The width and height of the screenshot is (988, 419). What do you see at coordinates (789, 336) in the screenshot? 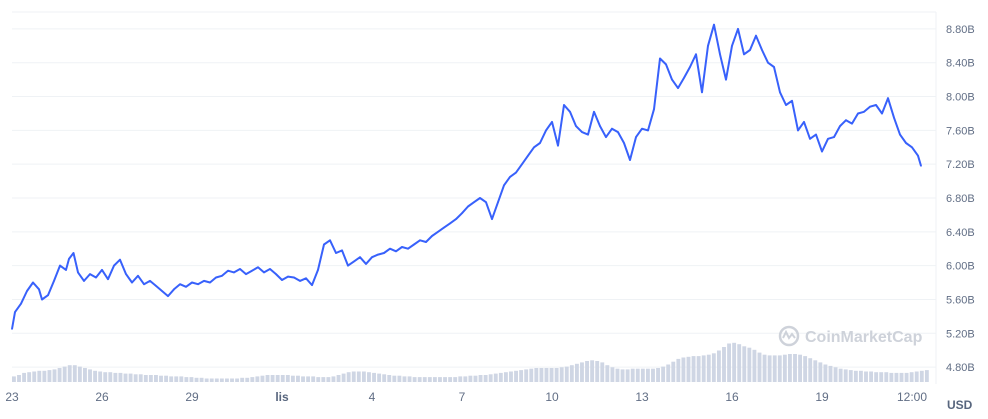
I see `coinmarketcap-logo-icon` at bounding box center [789, 336].